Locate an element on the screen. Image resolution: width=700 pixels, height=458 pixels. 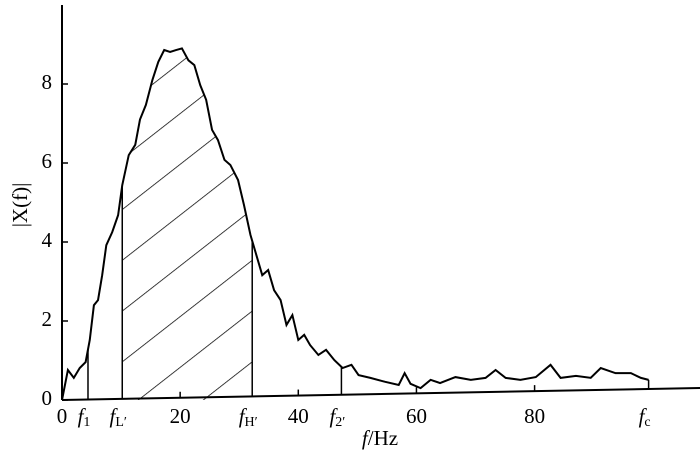
marker-label: fc is located at coordinates (645, 417).